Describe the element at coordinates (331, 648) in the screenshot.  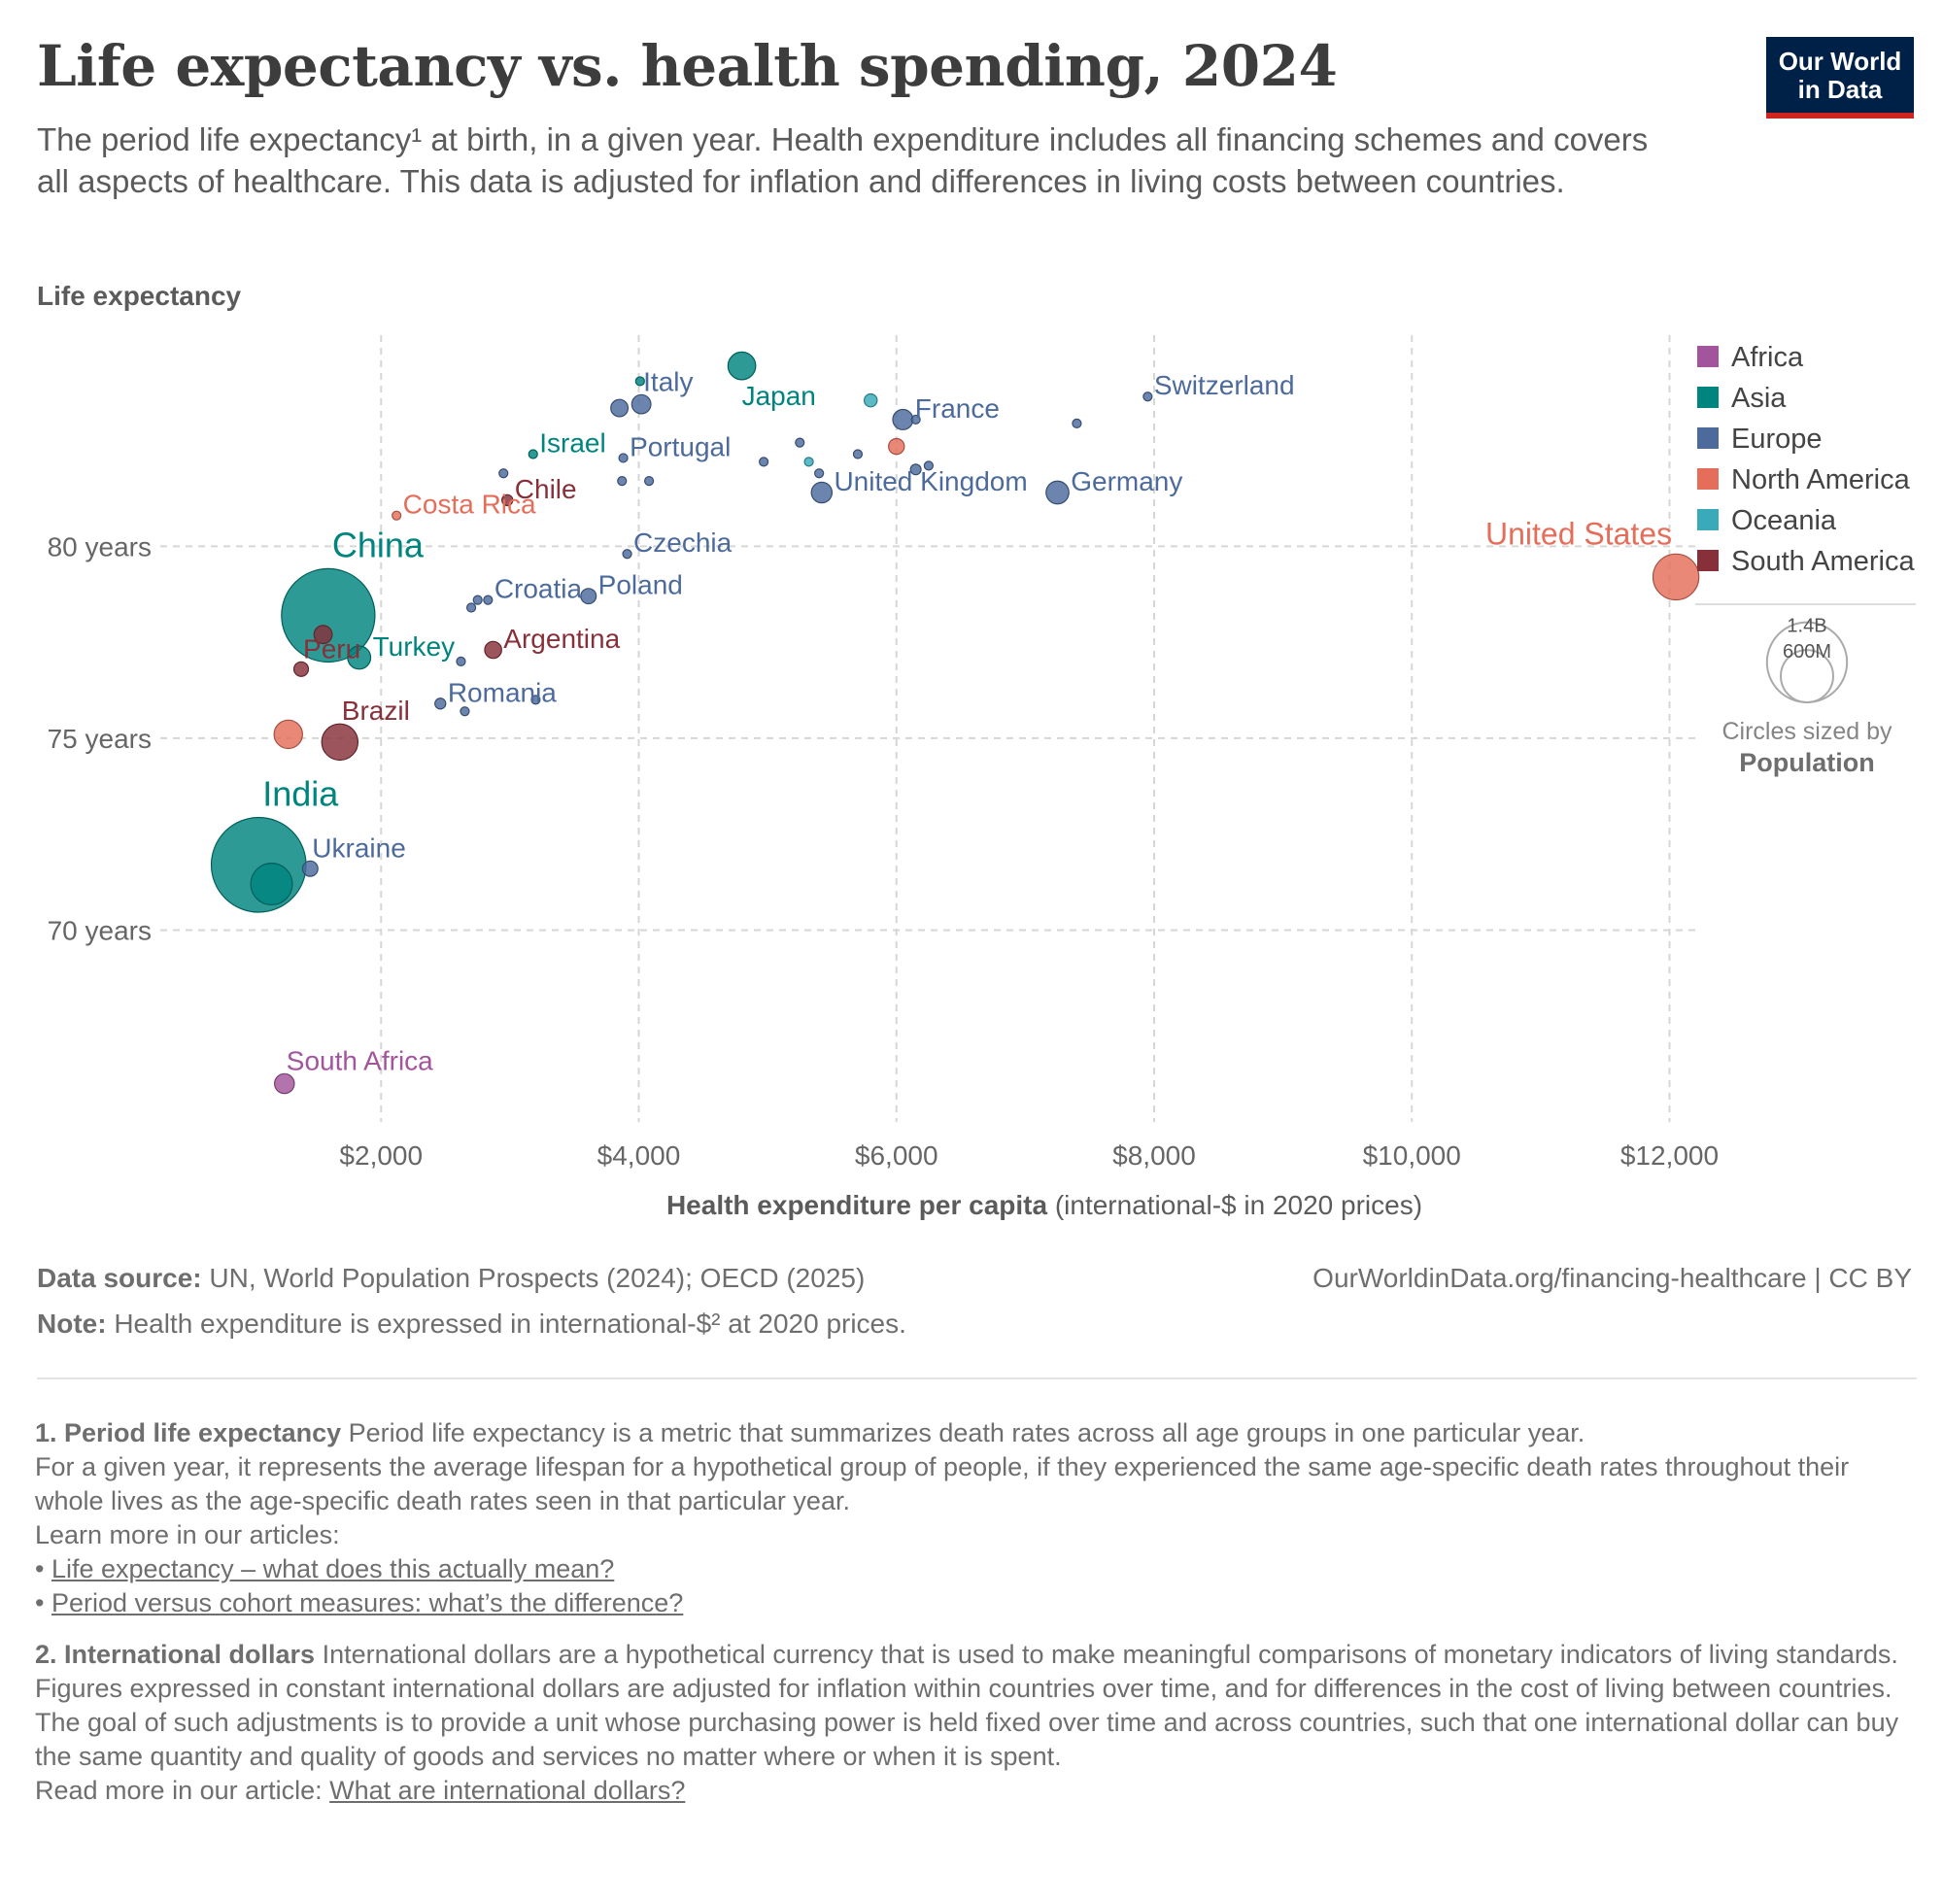
I see `label-peru: Peru` at that location.